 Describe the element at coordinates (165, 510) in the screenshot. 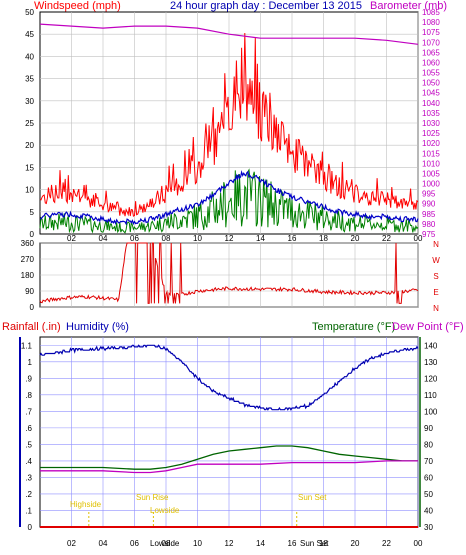

I see `event-lowside: Lowside` at that location.